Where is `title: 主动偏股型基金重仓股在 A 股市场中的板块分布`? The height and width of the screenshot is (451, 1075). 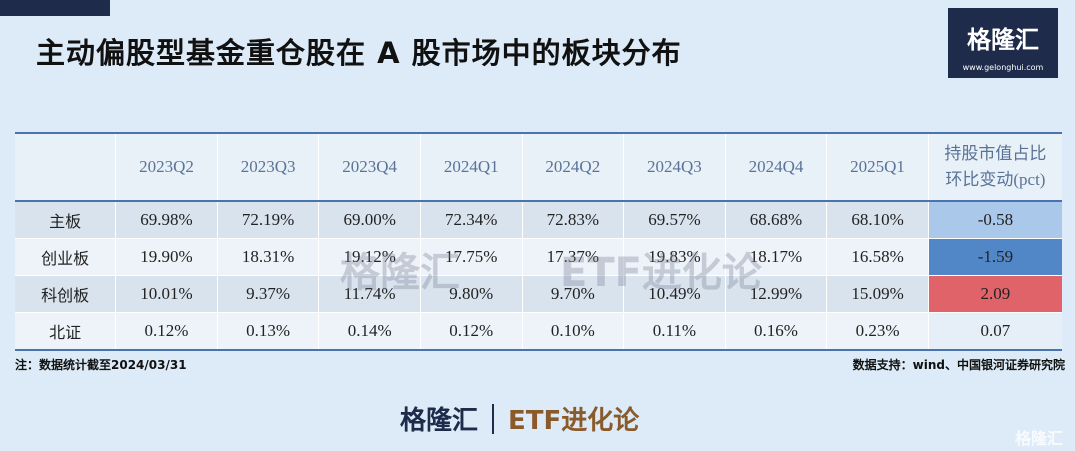
title: 主动偏股型基金重仓股在 A 股市场中的板块分布 is located at coordinates (359, 53).